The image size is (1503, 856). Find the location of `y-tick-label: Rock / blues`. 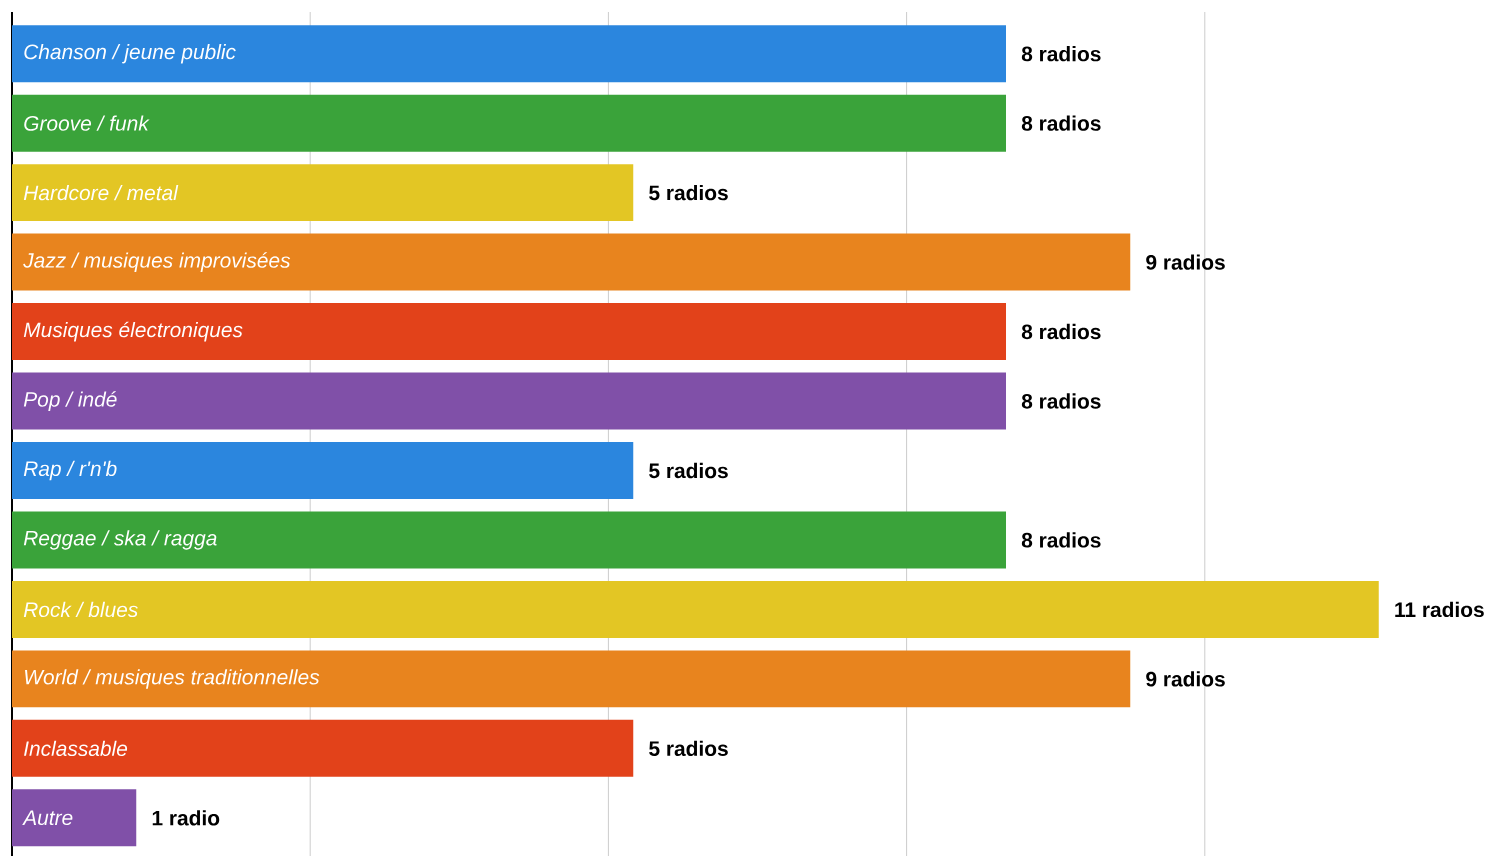

y-tick-label: Rock / blues is located at coordinates (80, 609).